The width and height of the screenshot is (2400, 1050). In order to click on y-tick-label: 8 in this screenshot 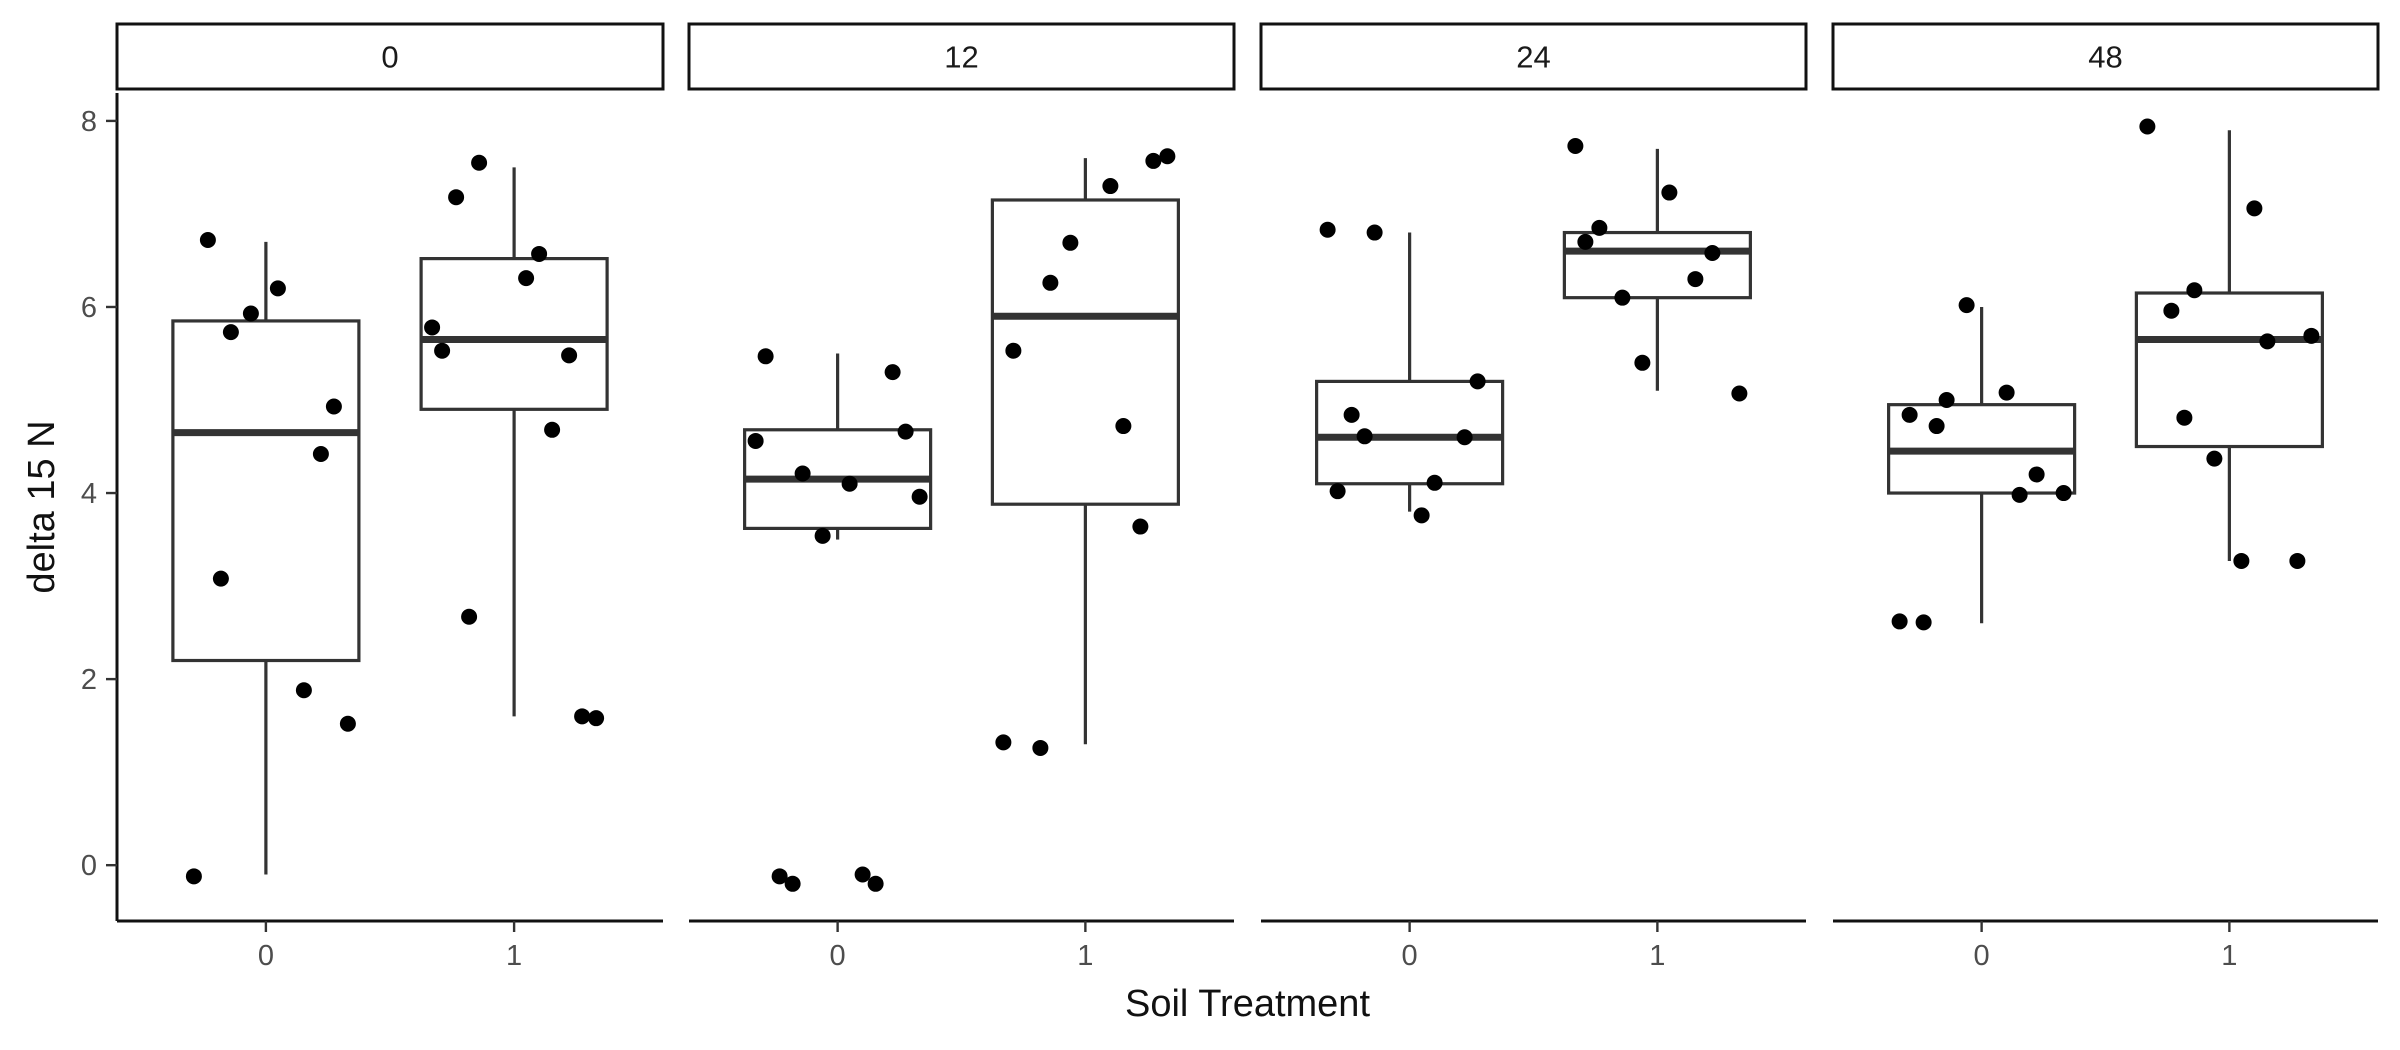, I will do `click(89, 122)`.